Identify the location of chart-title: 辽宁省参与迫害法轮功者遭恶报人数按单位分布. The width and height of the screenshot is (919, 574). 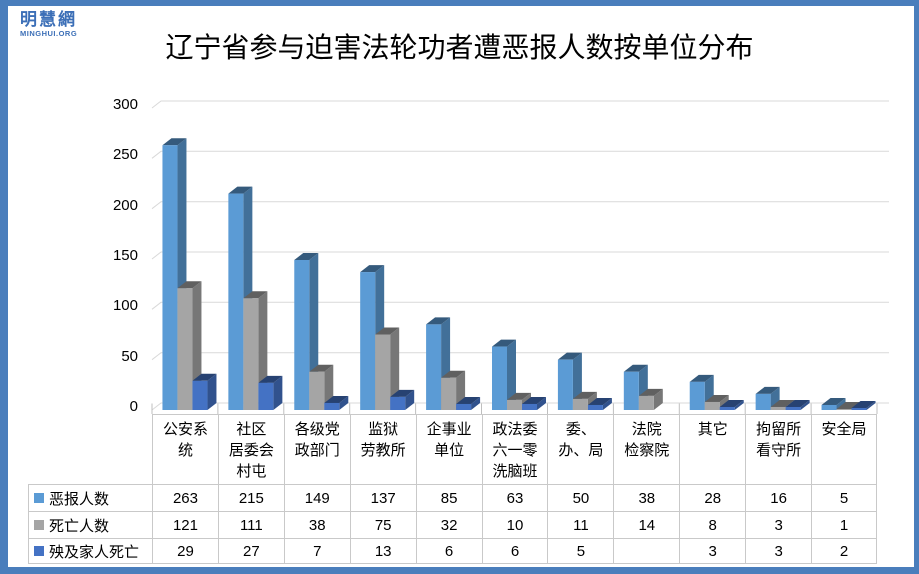
(459, 47).